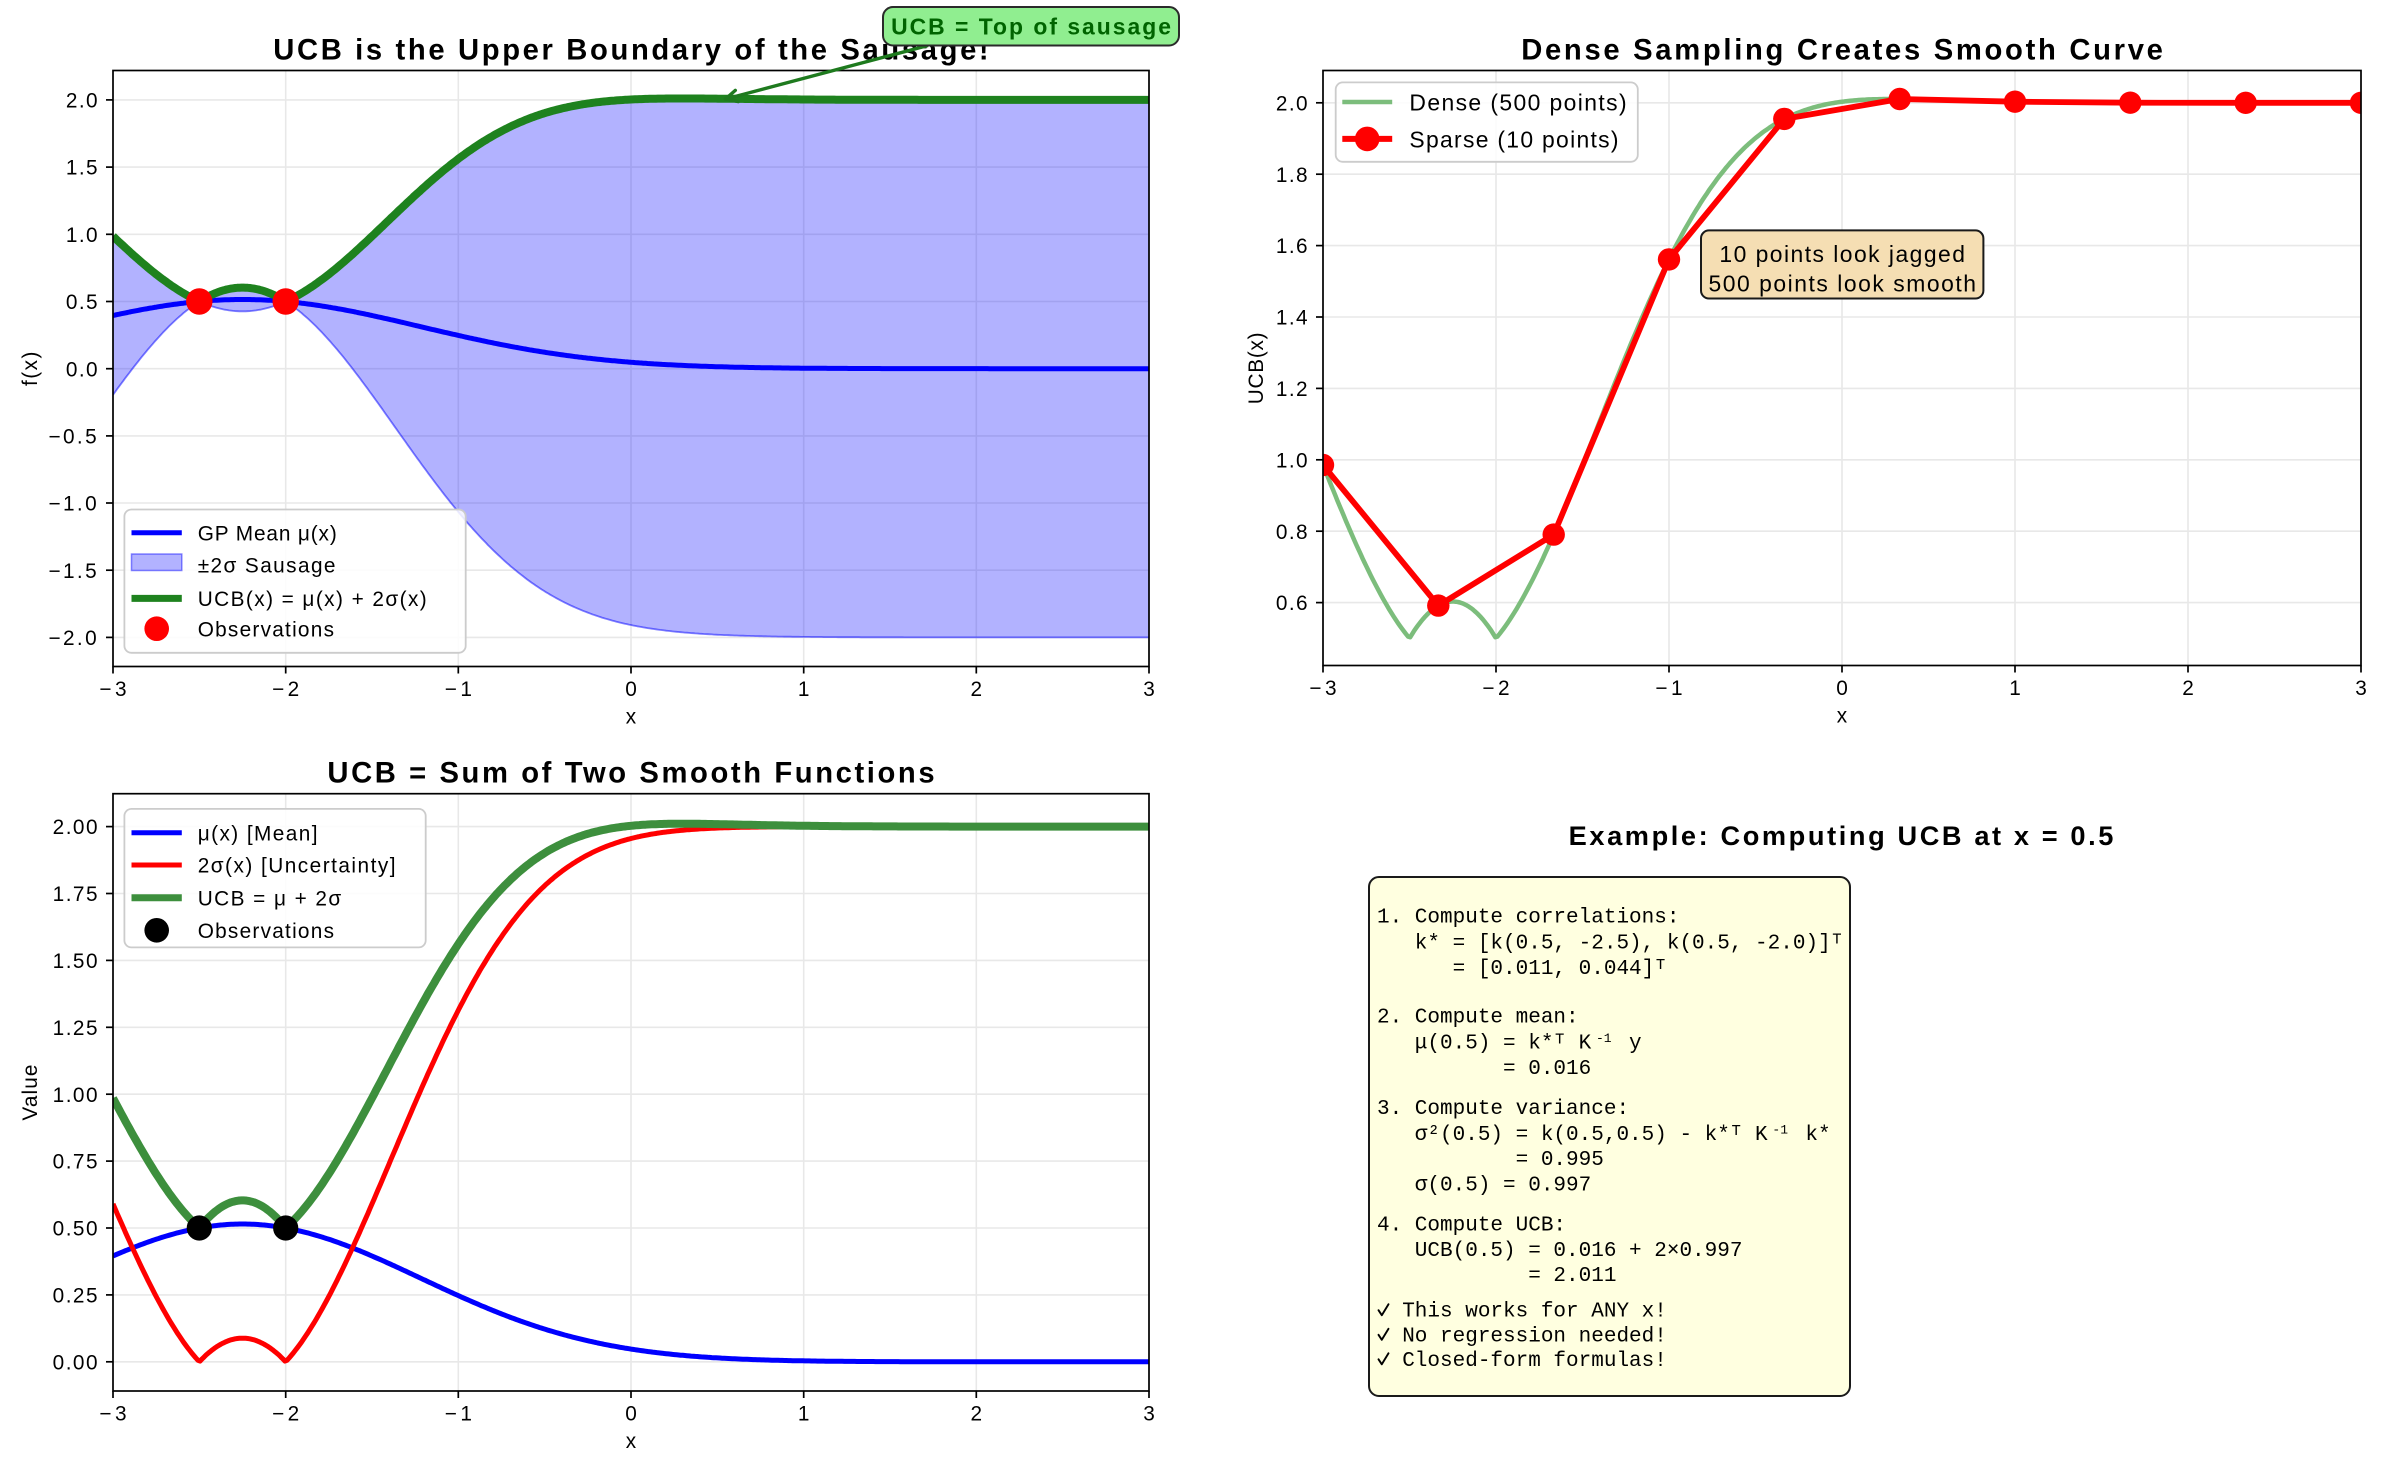  I want to click on svg-text: 1.6, so click(1292, 246).